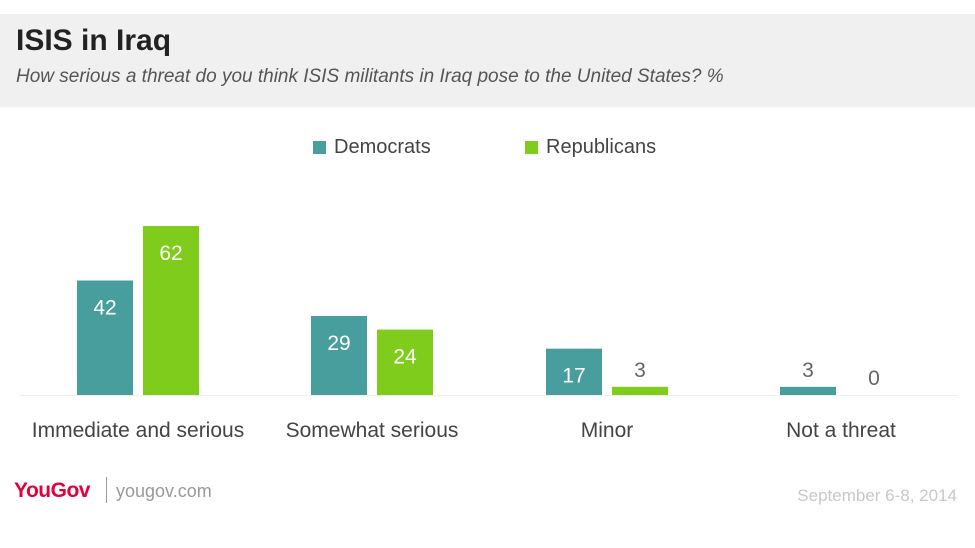 This screenshot has width=975, height=548. What do you see at coordinates (164, 491) in the screenshot?
I see `footer-url: yougov.com` at bounding box center [164, 491].